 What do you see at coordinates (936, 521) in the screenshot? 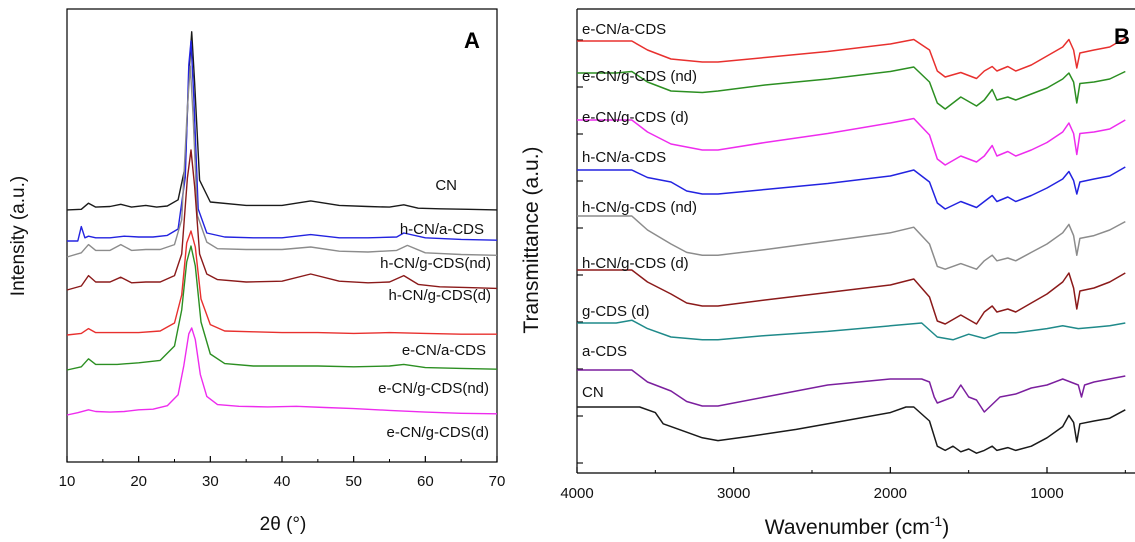
I see `panel-b-x-axis-title-sup: -1` at bounding box center [936, 521].